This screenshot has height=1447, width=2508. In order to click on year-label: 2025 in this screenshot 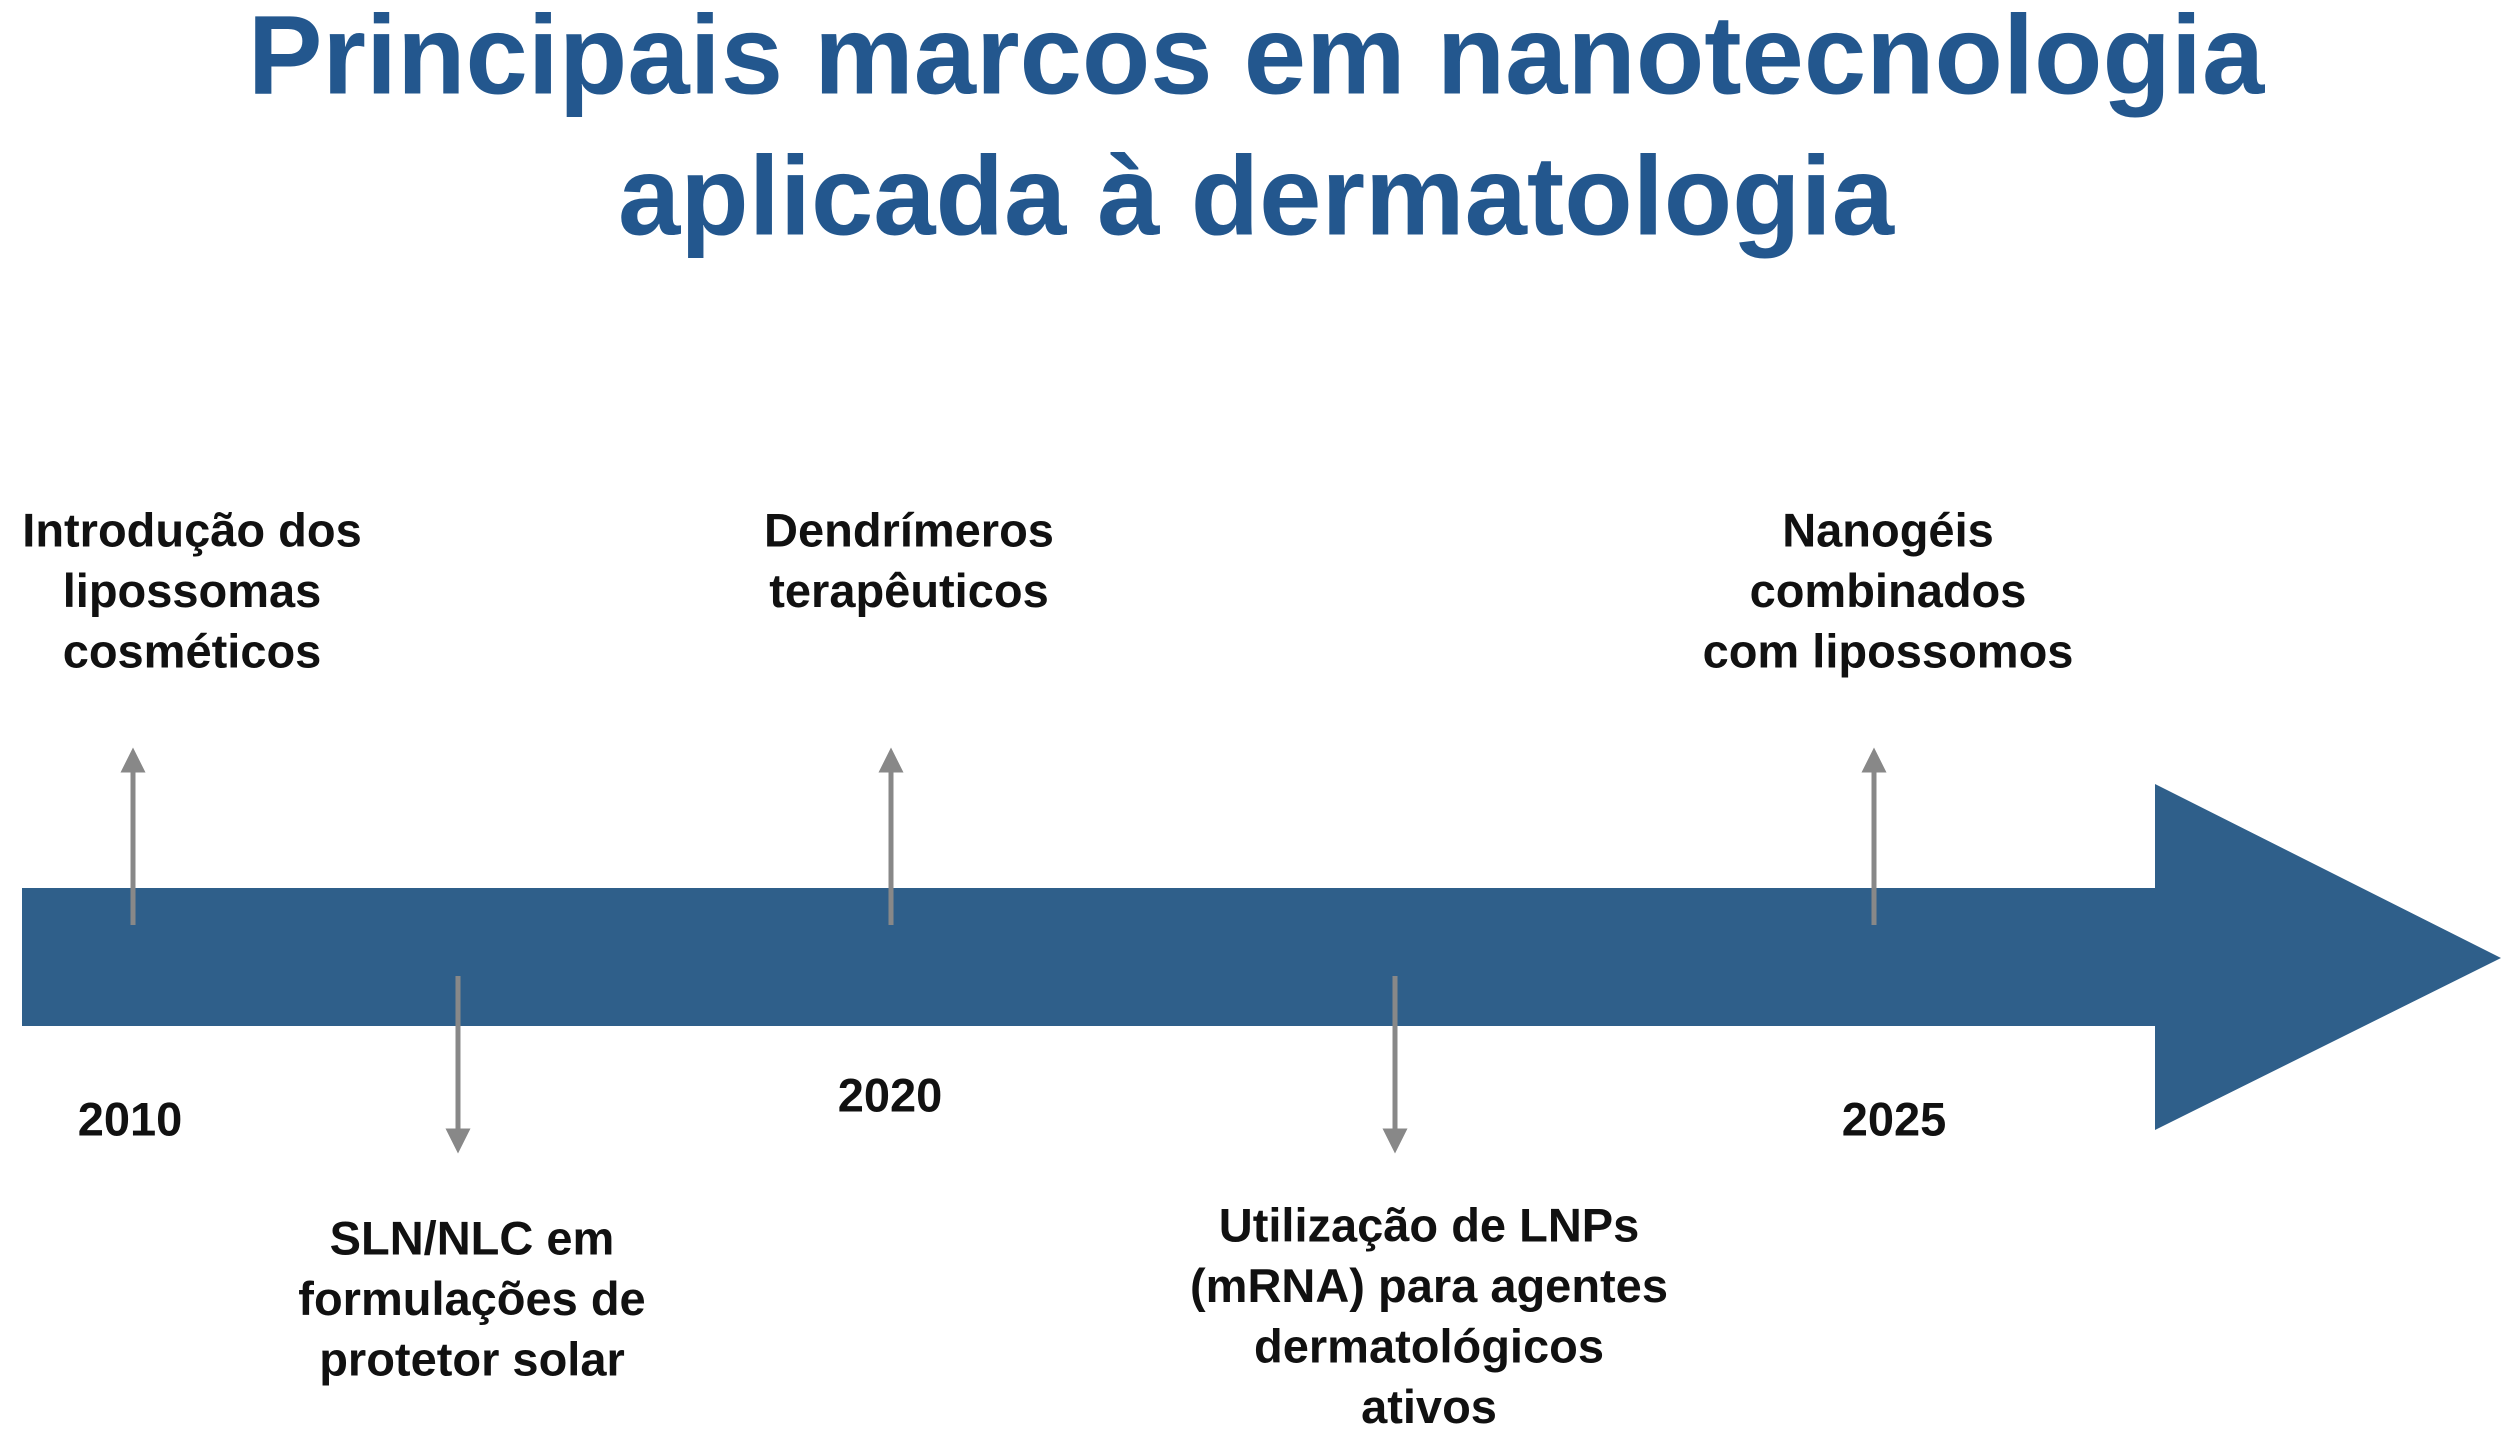, I will do `click(1894, 1118)`.